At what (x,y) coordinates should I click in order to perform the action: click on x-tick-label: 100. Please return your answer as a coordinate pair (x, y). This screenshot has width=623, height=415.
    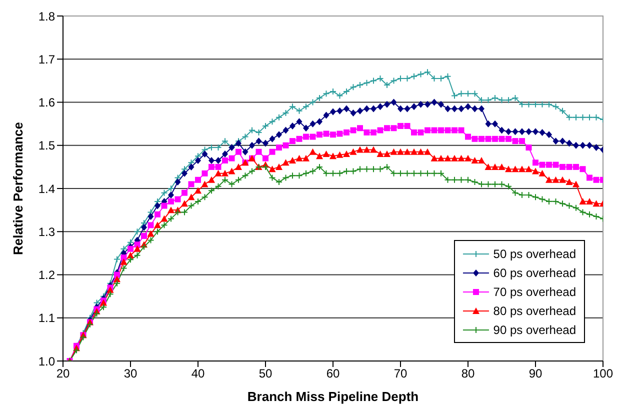
    Looking at the image, I should click on (603, 373).